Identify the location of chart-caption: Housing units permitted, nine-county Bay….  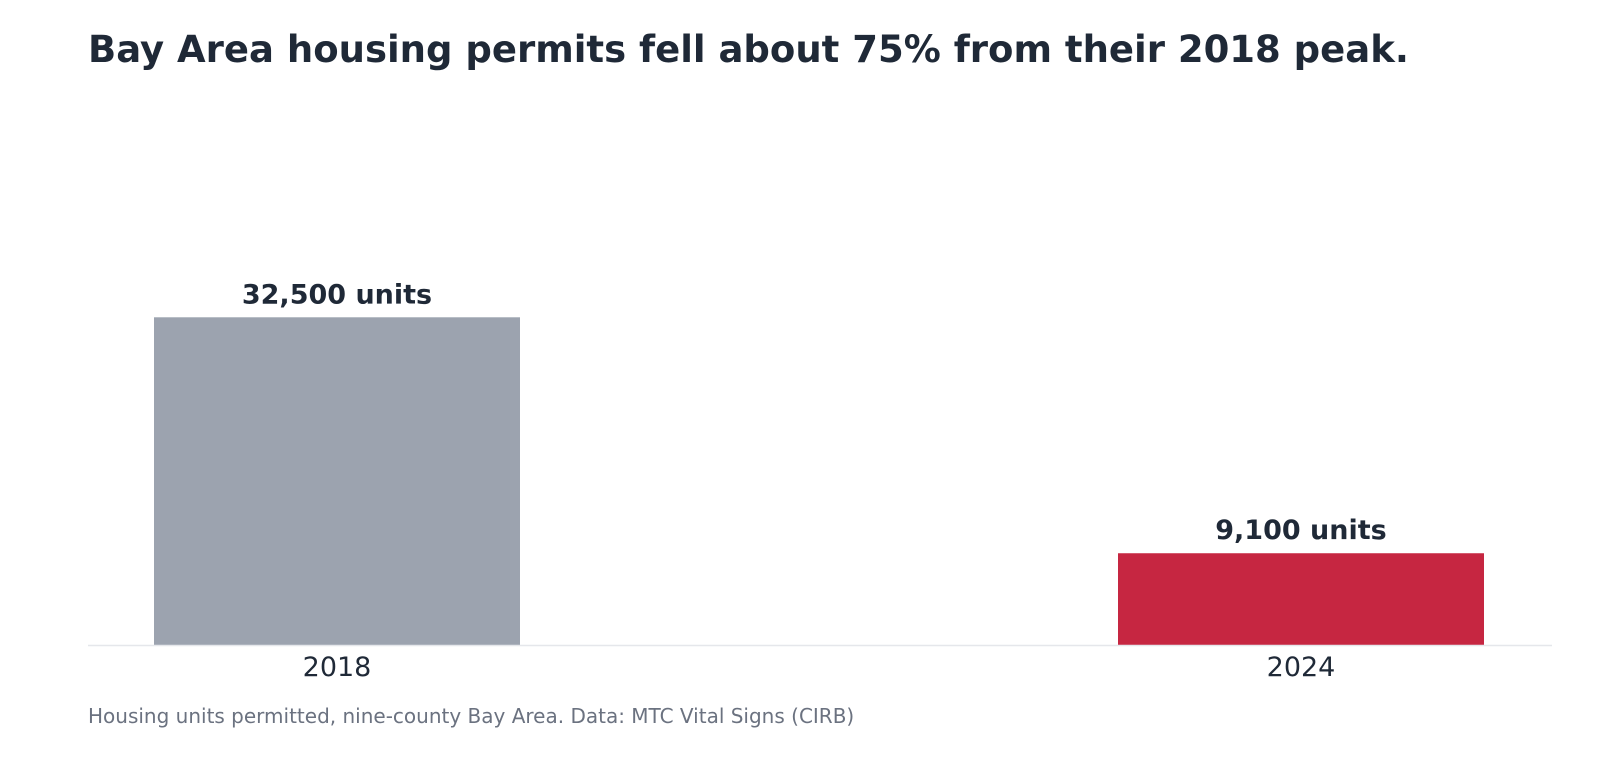
(471, 716).